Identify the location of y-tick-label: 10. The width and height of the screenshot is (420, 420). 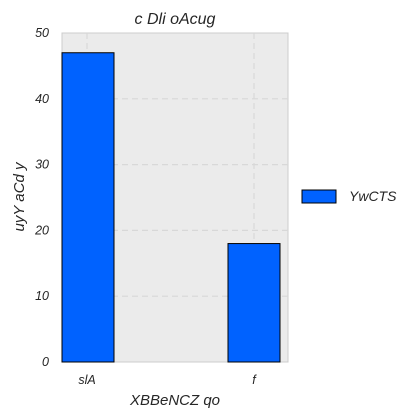
(42, 296).